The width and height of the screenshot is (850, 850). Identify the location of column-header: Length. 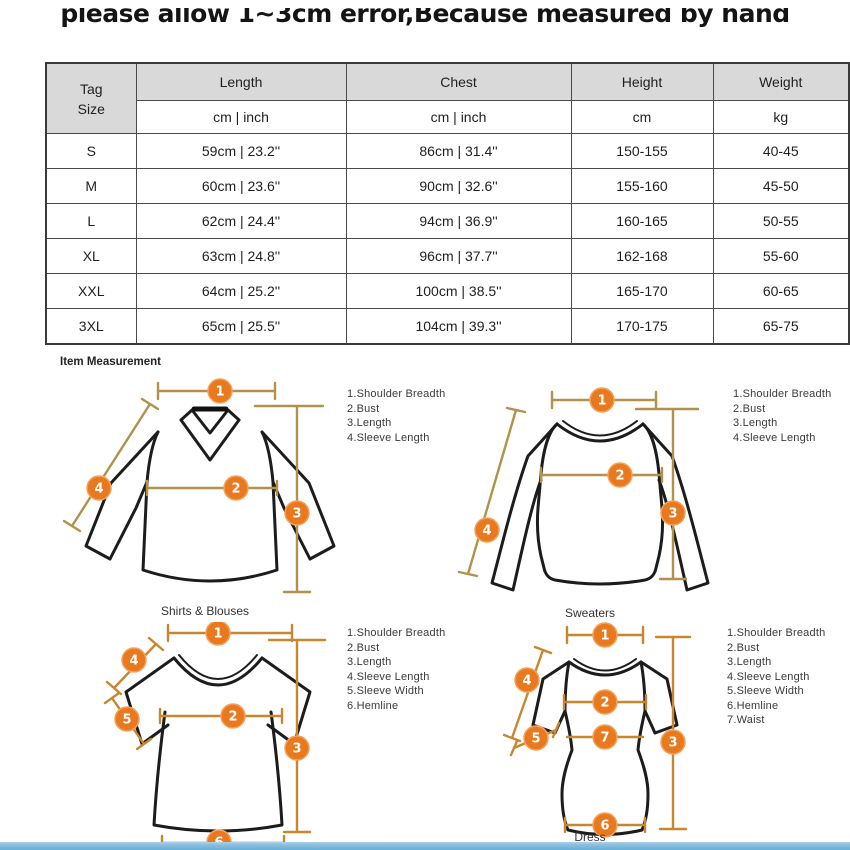
(241, 81).